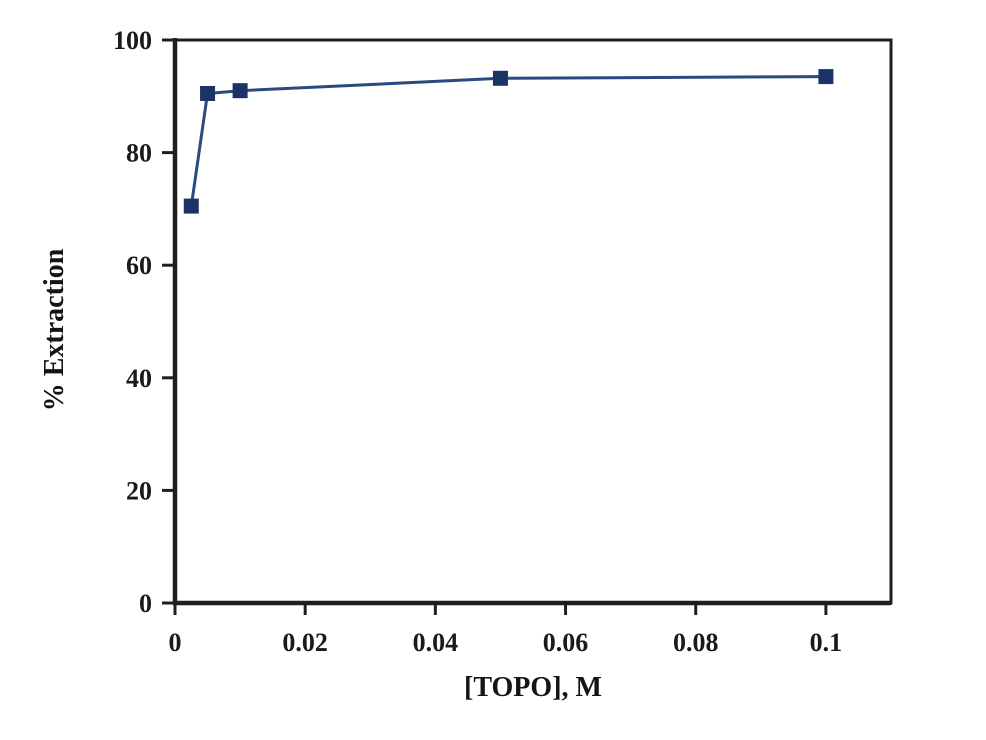  I want to click on y-tick-label: 20, so click(139, 490).